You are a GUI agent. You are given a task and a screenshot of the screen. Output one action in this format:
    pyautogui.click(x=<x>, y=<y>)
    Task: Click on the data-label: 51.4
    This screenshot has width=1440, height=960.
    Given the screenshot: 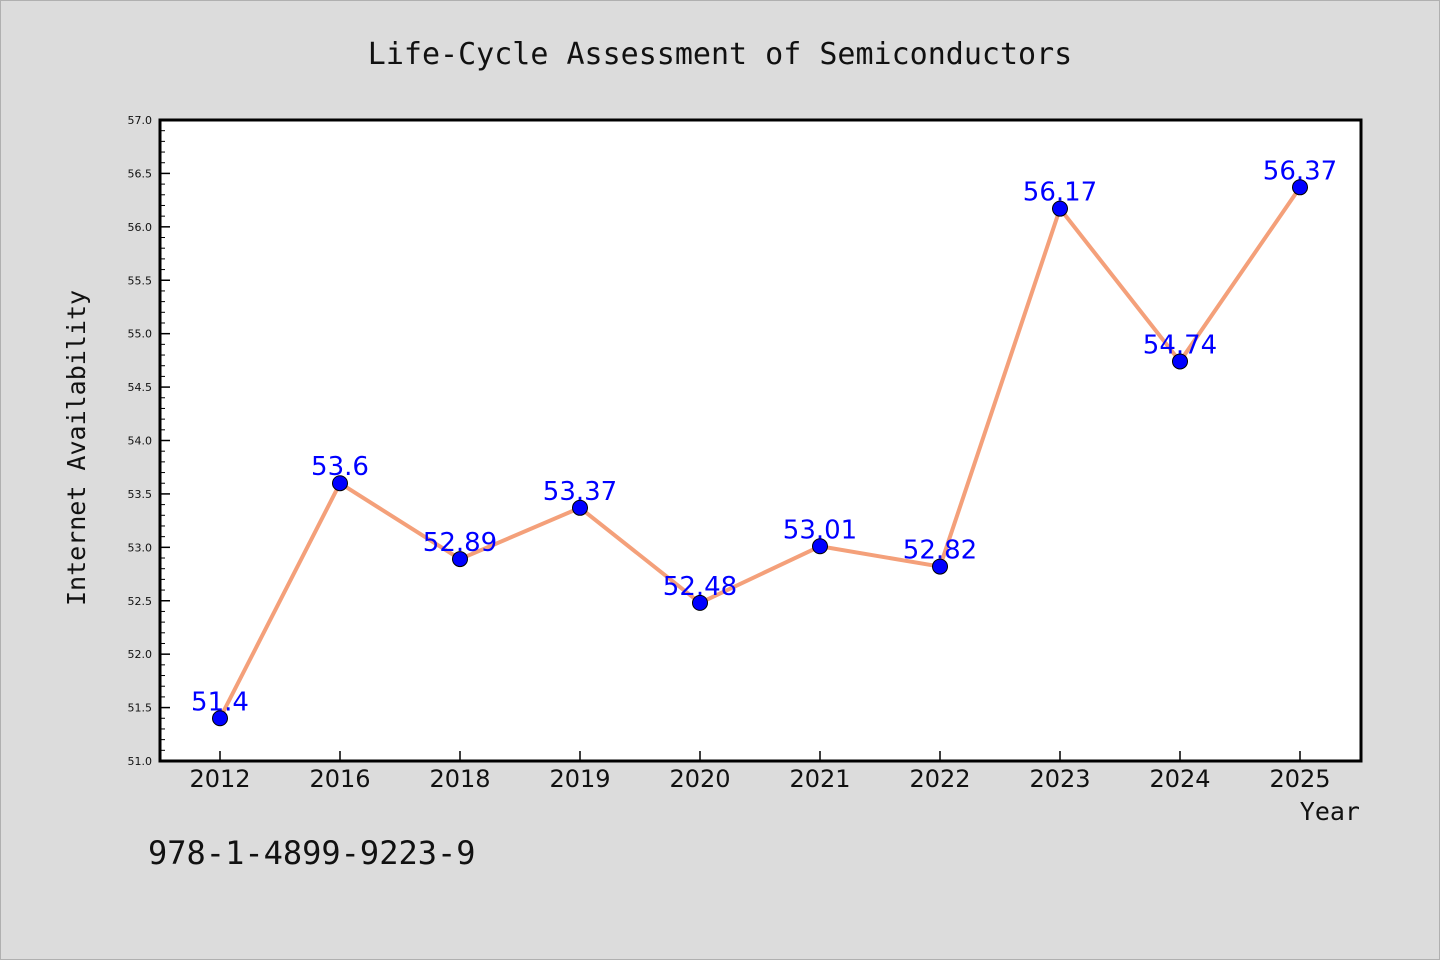 What is the action you would take?
    pyautogui.click(x=220, y=702)
    